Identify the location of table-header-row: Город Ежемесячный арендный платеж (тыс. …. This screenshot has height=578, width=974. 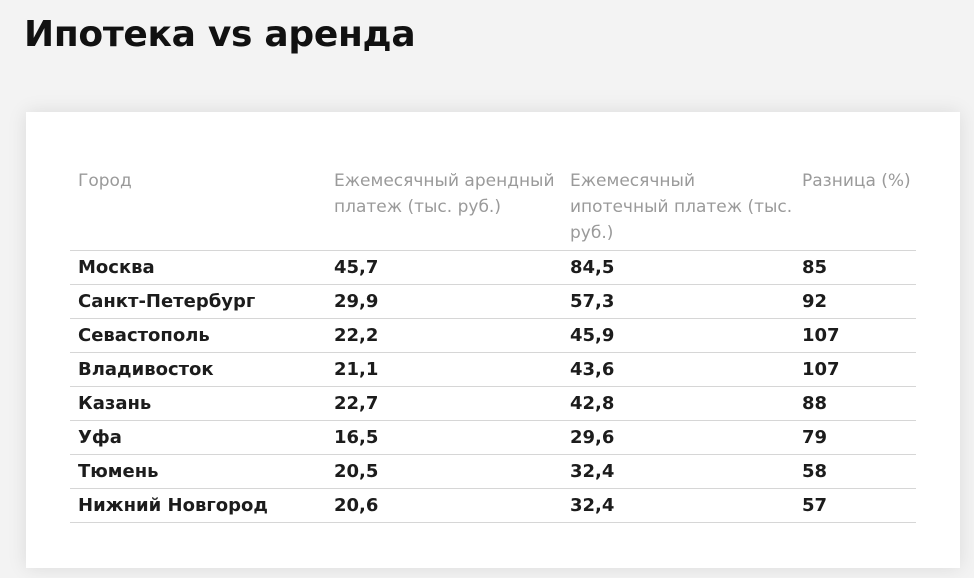
(493, 208).